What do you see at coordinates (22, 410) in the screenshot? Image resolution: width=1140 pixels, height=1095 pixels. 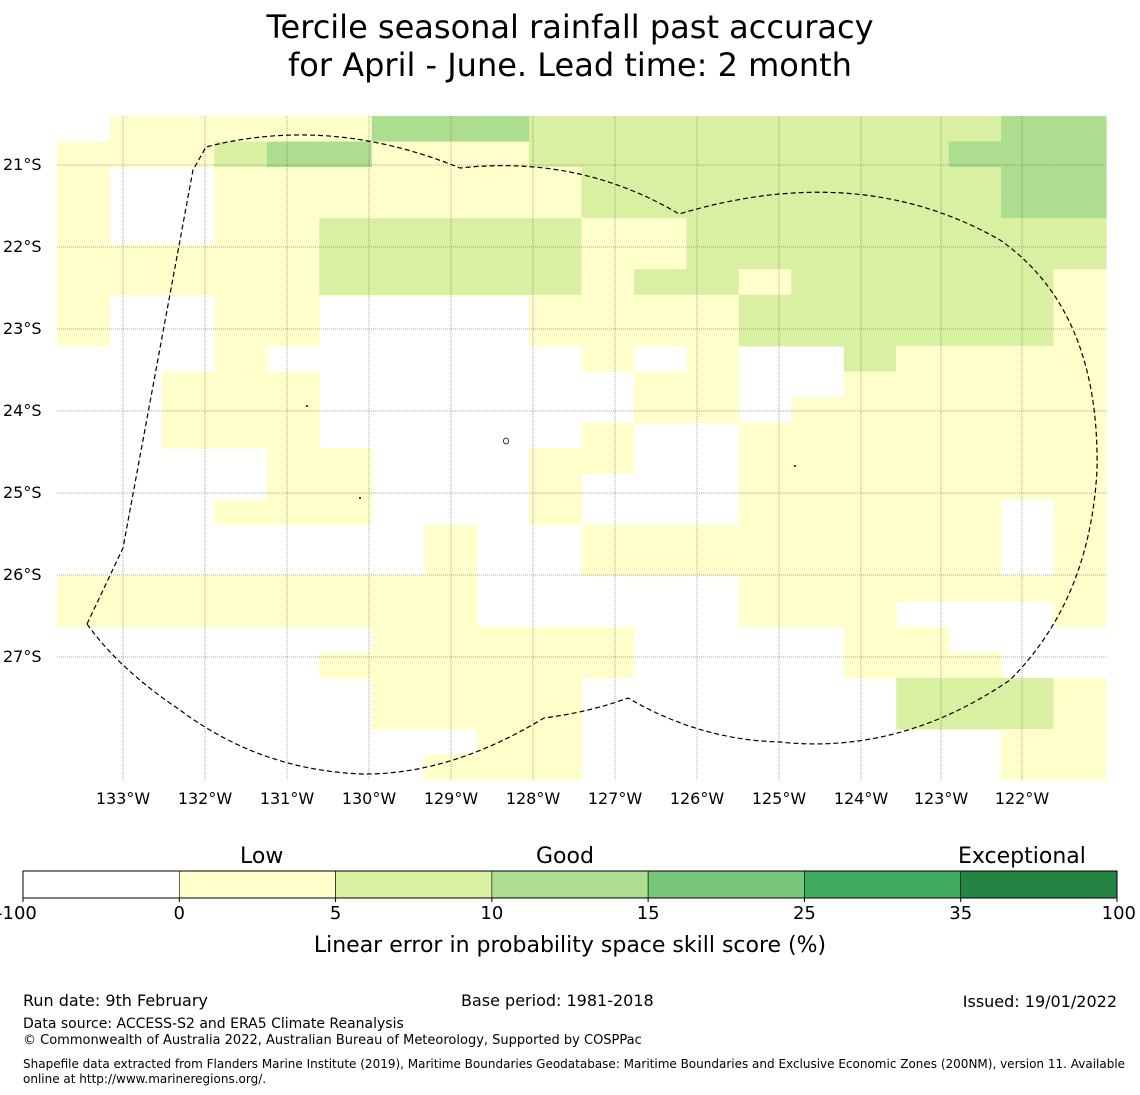 I see `latitude-label: 24°S` at bounding box center [22, 410].